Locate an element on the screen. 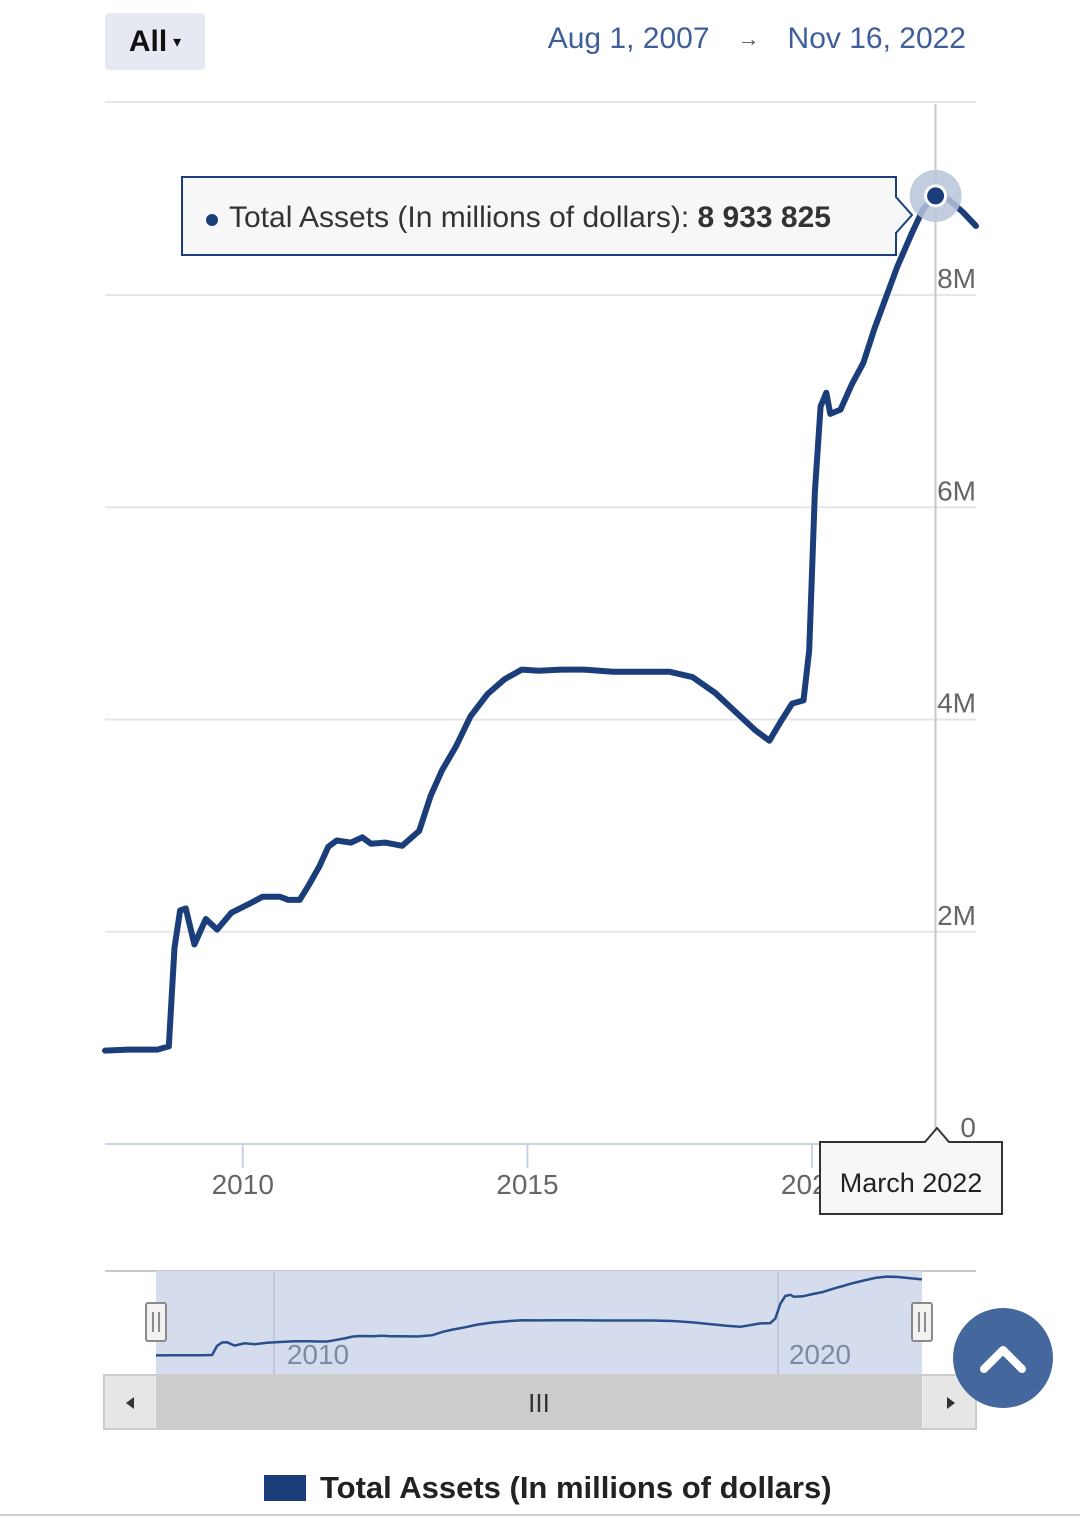  navigator: 2010 2020 is located at coordinates (540, 1322).